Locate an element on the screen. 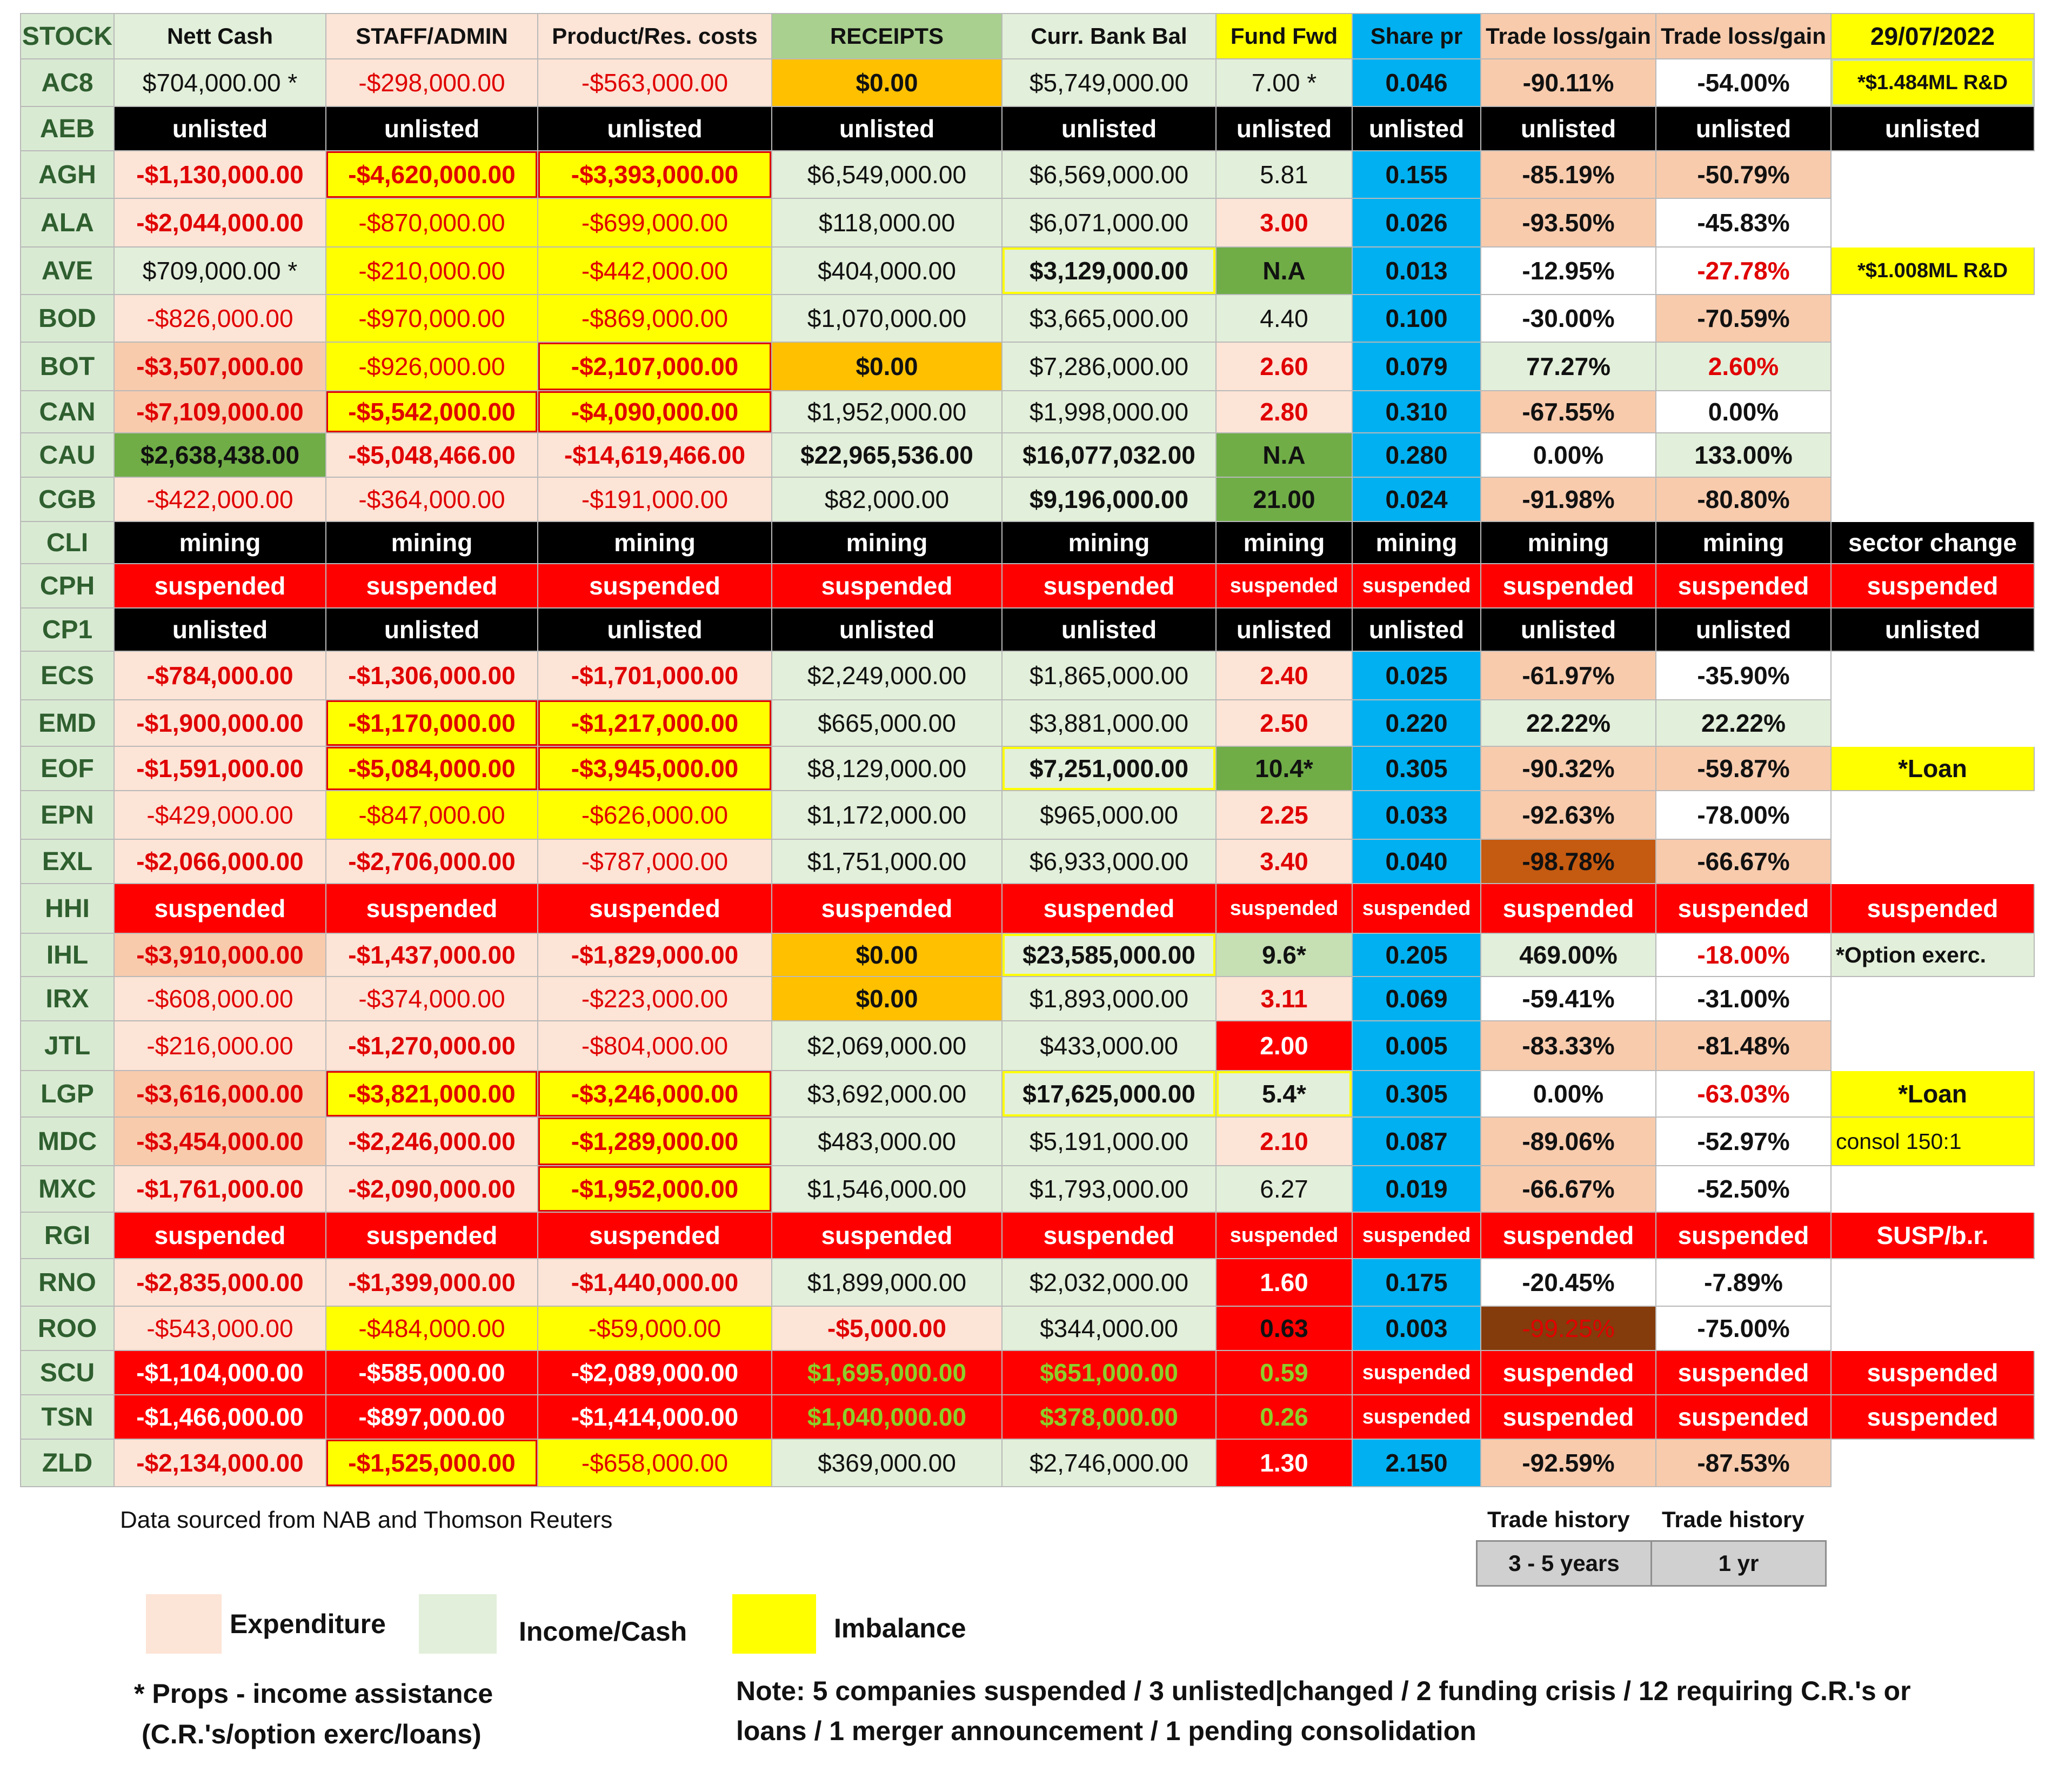 Image resolution: width=2045 pixels, height=1792 pixels. cell-nett-cash: $704,000.00 * is located at coordinates (220, 82).